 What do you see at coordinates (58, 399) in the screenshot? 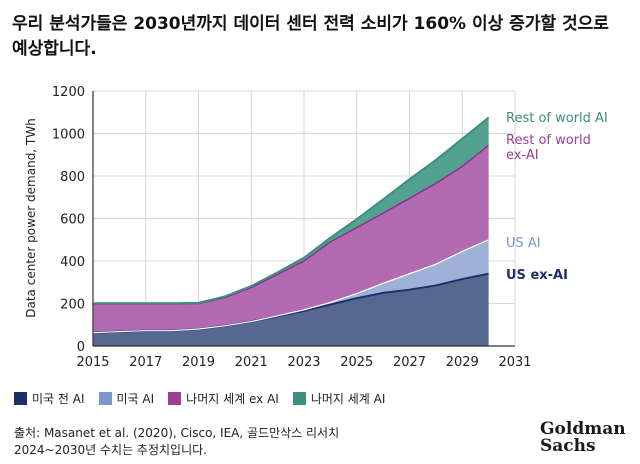
I see `legend-label: 미국 전 AI` at bounding box center [58, 399].